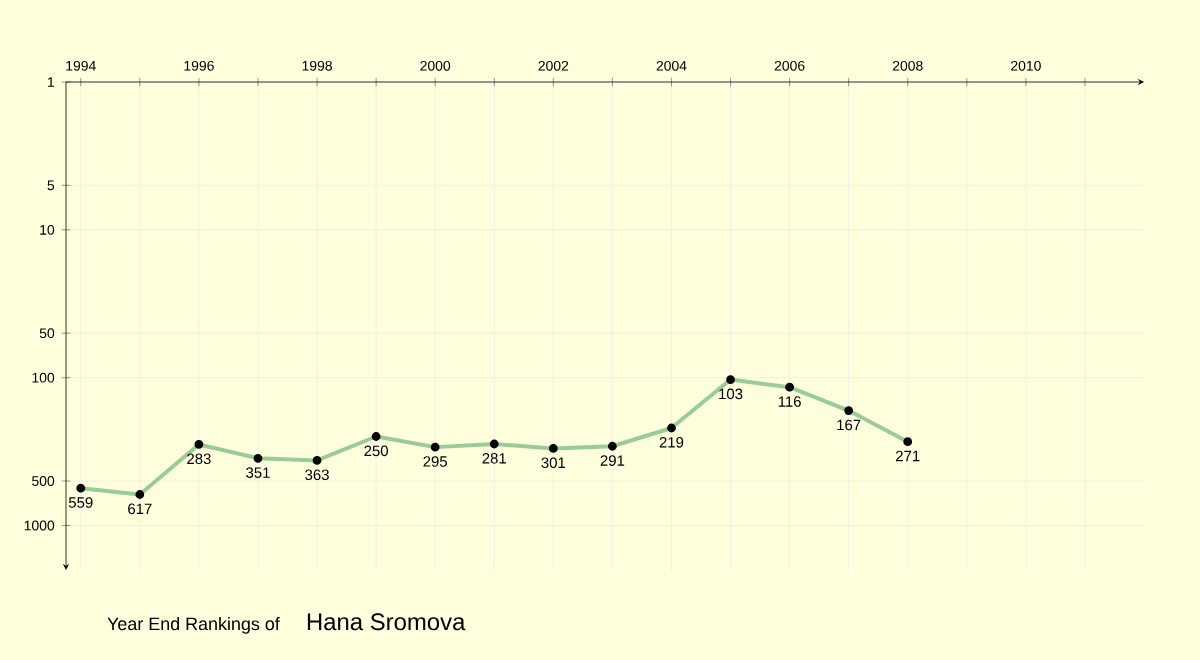  What do you see at coordinates (386, 622) in the screenshot?
I see `text: Hana Sromova` at bounding box center [386, 622].